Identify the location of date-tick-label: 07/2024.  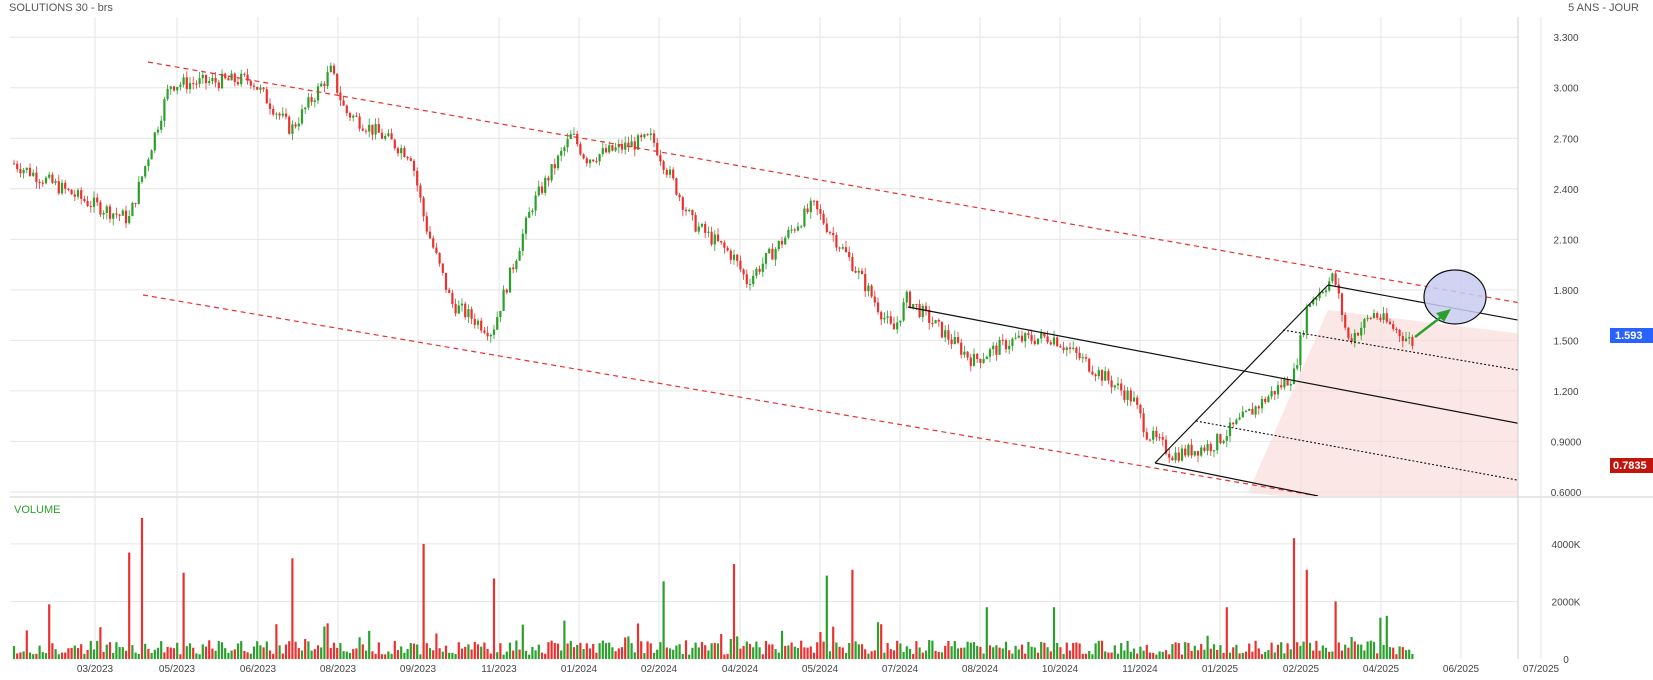
(900, 669).